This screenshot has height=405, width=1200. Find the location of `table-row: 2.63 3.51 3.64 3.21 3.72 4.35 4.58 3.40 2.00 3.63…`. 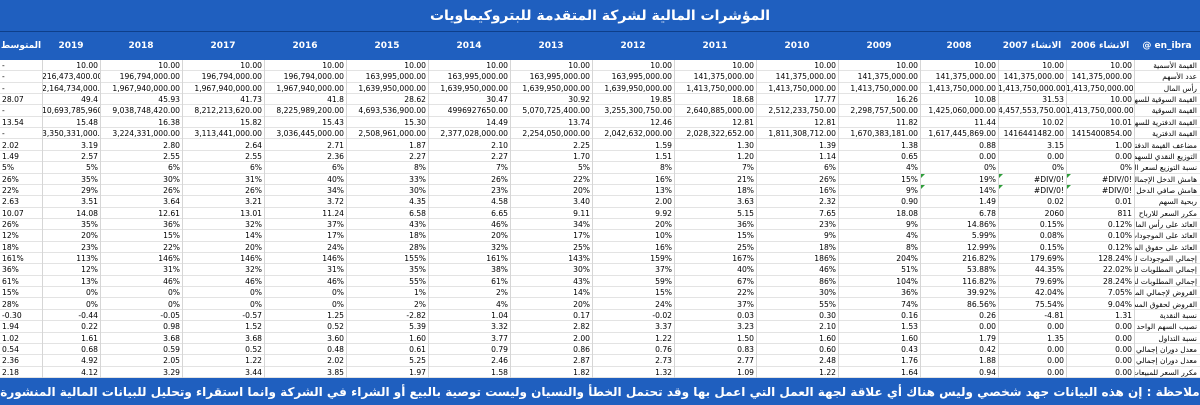

table-row: 2.63 3.51 3.64 3.21 3.72 4.35 4.58 3.40 2.00 3.63… is located at coordinates (600, 202).